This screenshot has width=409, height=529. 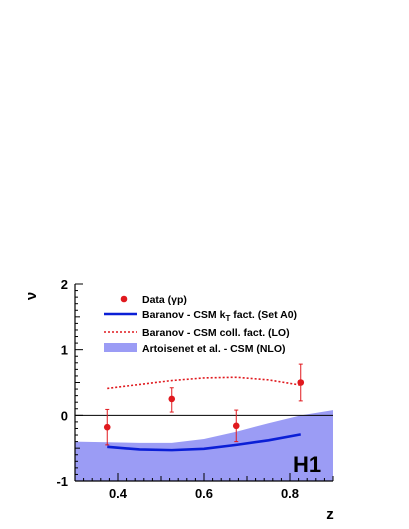 I want to click on y-tick-label: 0, so click(x=64, y=415).